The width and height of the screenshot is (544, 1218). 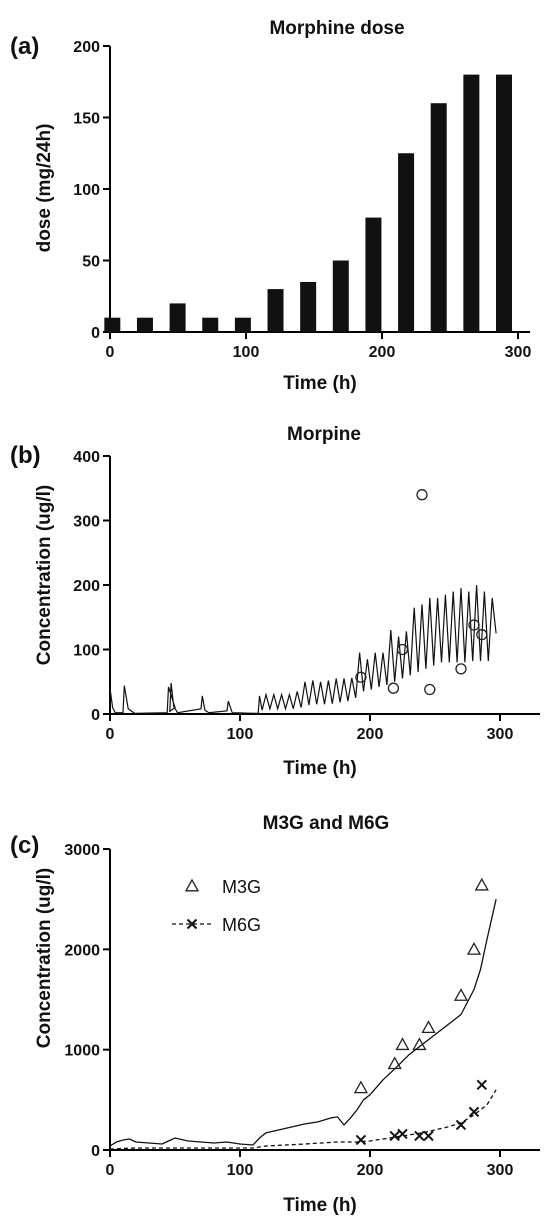 I want to click on legend-m3g-label: M3G, so click(x=241, y=887).